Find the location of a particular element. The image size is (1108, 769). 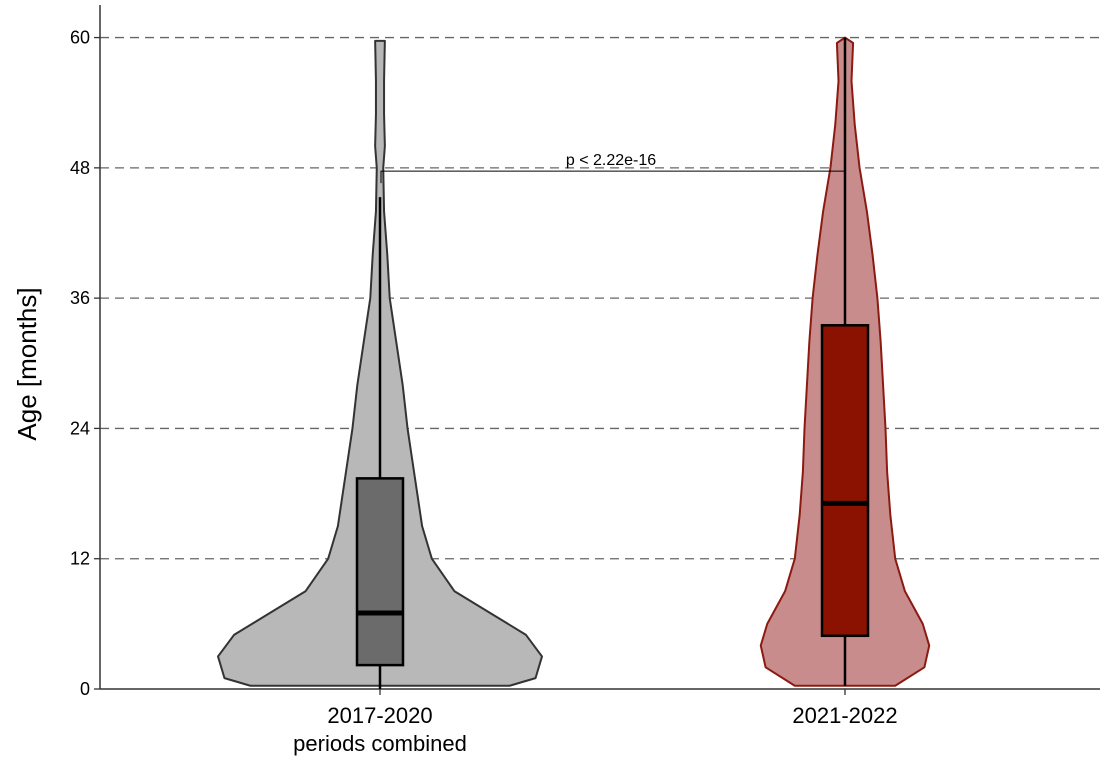

x-tick-label: 2021-2022 is located at coordinates (844, 715).